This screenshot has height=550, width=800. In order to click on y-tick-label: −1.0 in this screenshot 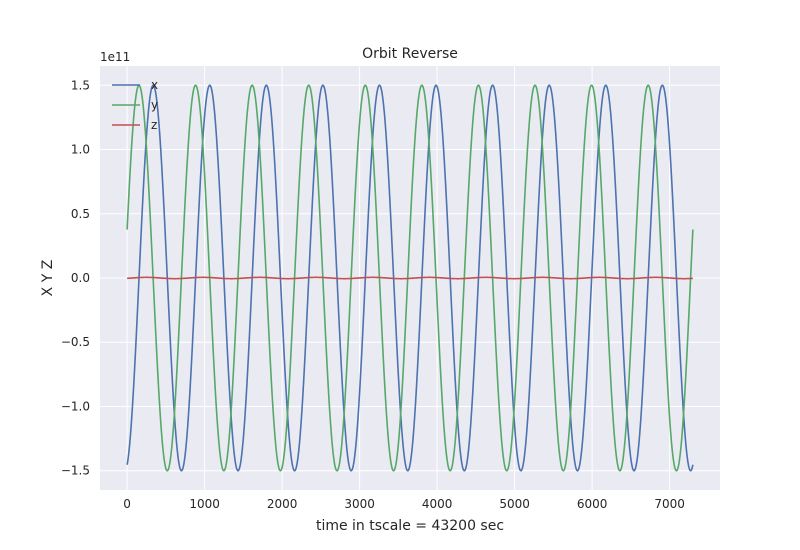, I will do `click(75, 406)`.